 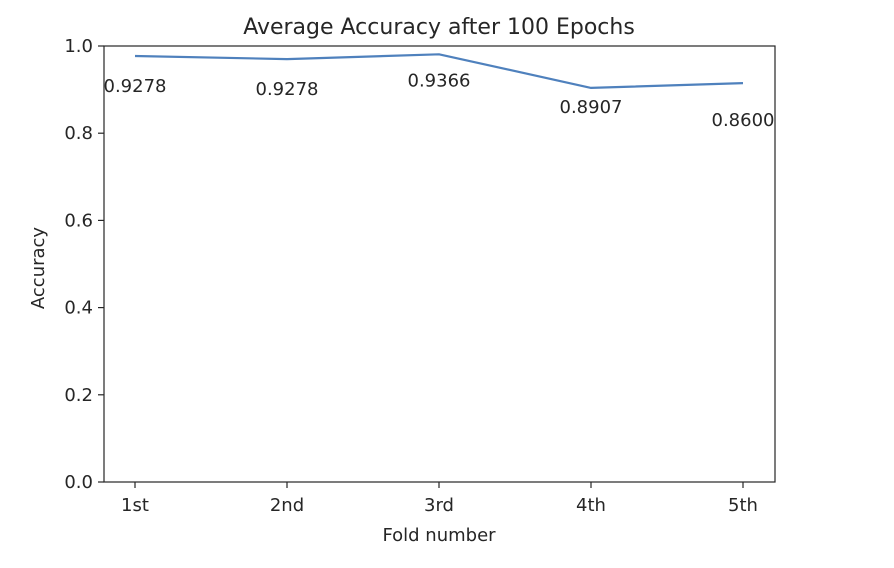 I want to click on y-tick-label: 0.0, so click(x=78, y=482).